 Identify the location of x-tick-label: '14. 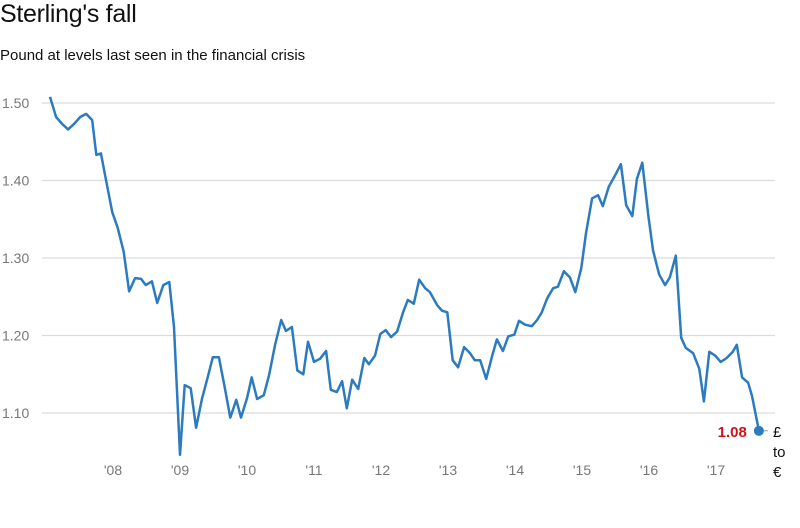
(515, 470).